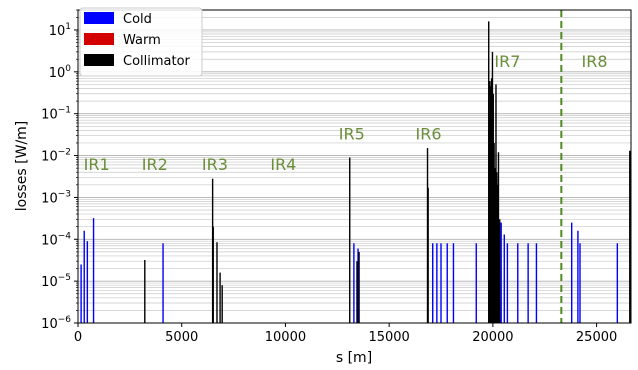 This screenshot has width=638, height=370. Describe the element at coordinates (354, 358) in the screenshot. I see `x-axis-label: s [m]` at that location.